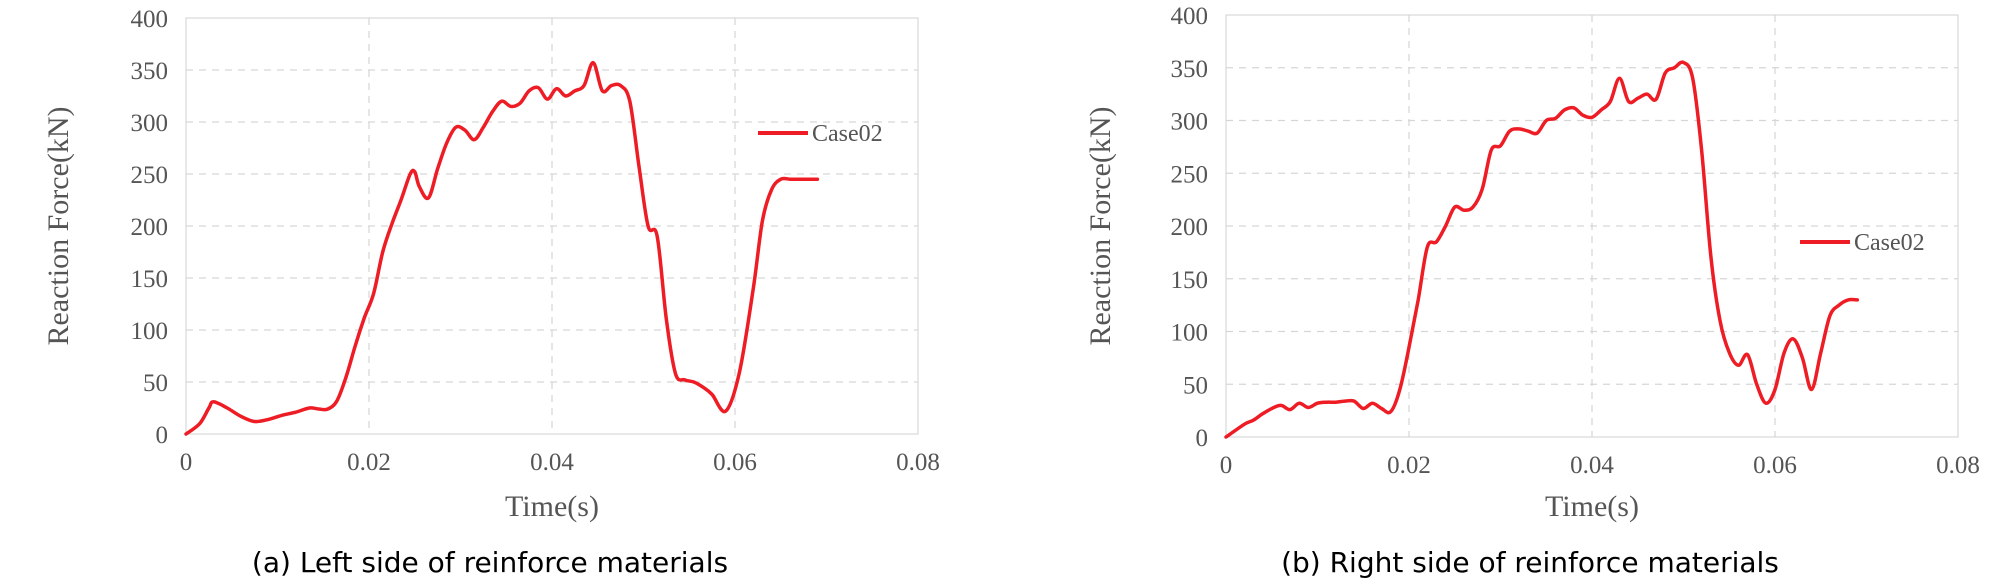 This screenshot has height=580, width=2008. What do you see at coordinates (1530, 562) in the screenshot?
I see `caption-right: (b) Right side of reinforce materials` at bounding box center [1530, 562].